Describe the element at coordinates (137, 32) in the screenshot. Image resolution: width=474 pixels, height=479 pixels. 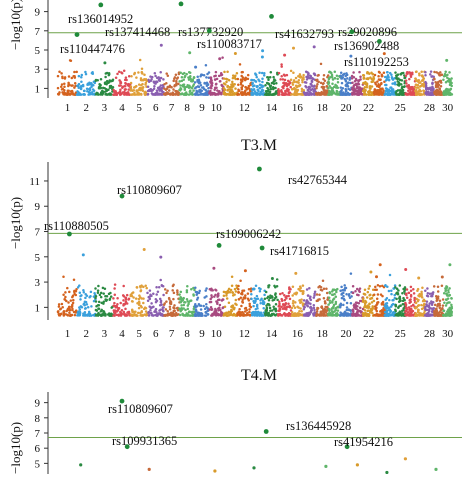
I see `snp-label: rs137414468` at that location.